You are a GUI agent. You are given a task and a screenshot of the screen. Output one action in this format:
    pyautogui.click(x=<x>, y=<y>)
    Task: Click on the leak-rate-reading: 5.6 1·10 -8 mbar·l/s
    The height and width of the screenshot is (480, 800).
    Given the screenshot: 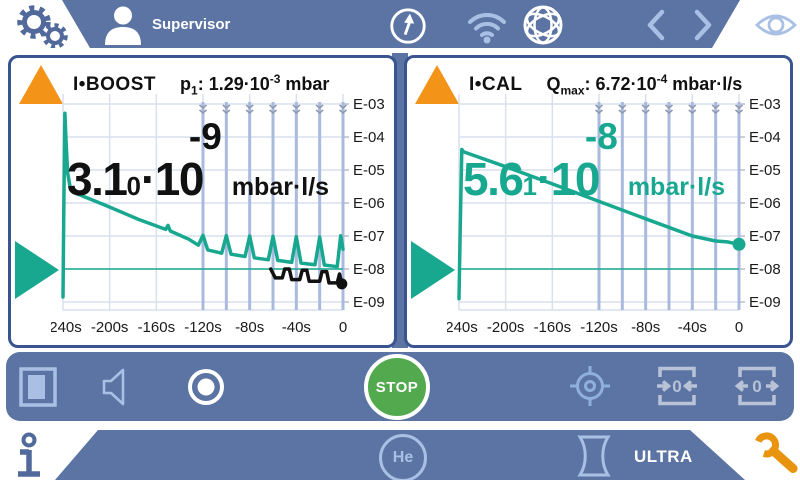 What is the action you would take?
    pyautogui.click(x=594, y=160)
    